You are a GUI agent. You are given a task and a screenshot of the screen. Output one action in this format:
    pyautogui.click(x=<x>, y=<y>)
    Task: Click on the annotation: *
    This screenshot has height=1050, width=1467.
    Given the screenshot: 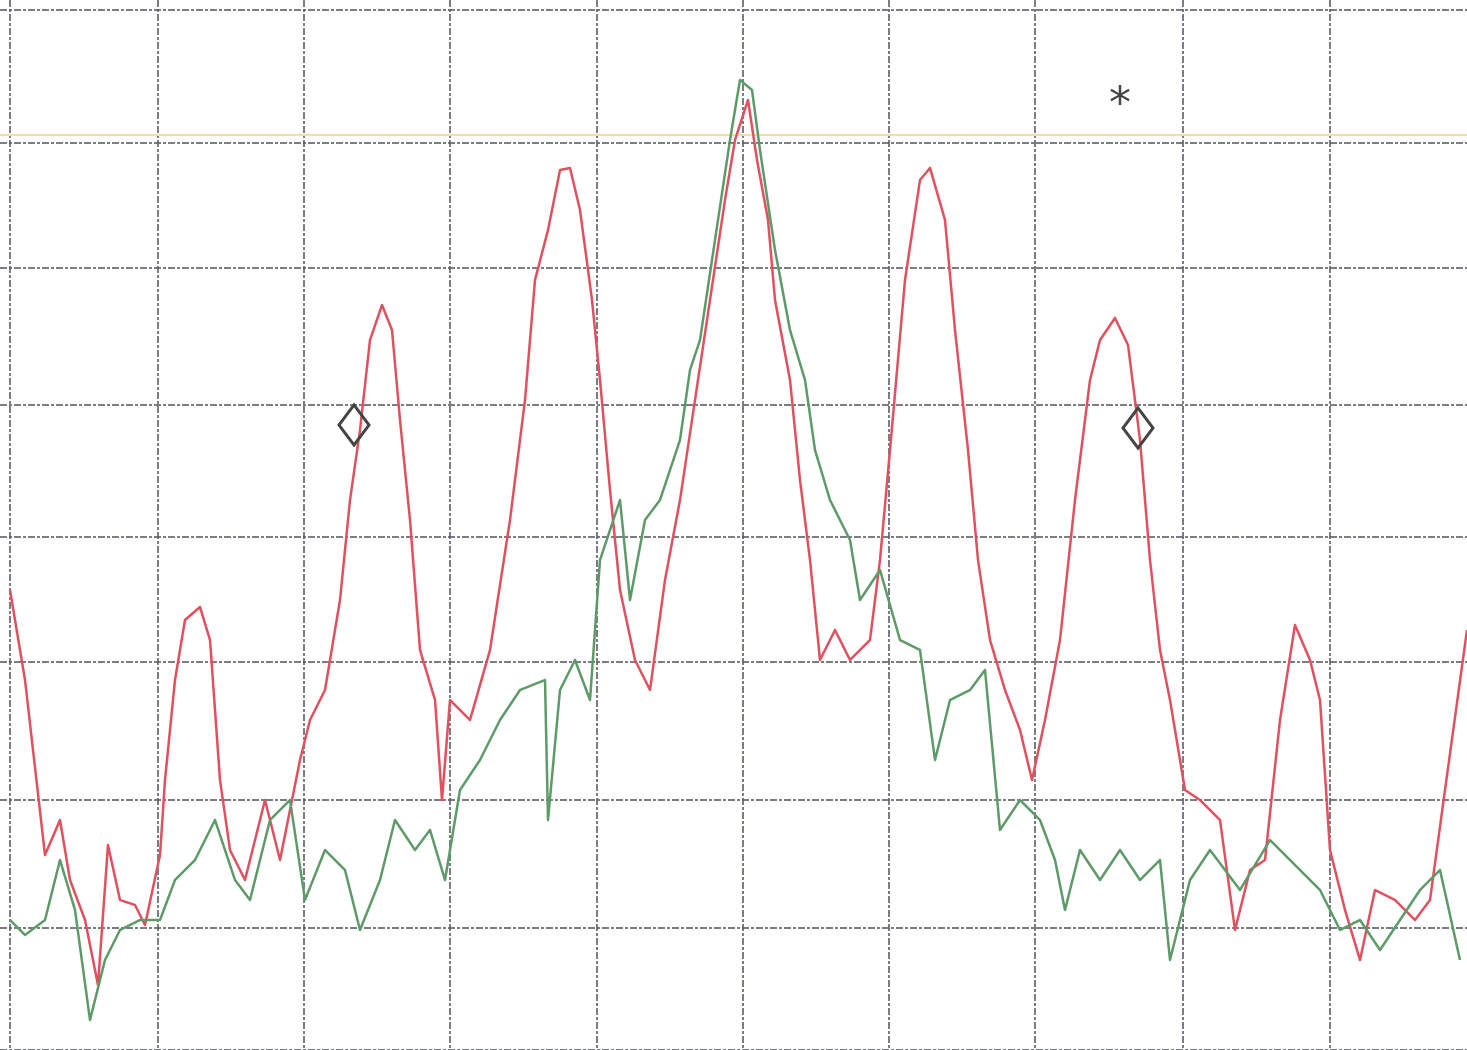 What is the action you would take?
    pyautogui.click(x=1120, y=103)
    